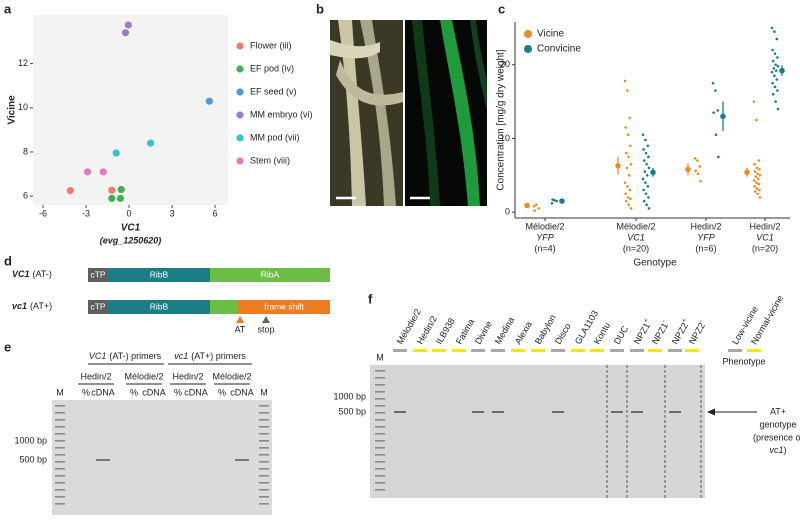  I want to click on construct-label: VC1 (AT-), so click(32, 274).